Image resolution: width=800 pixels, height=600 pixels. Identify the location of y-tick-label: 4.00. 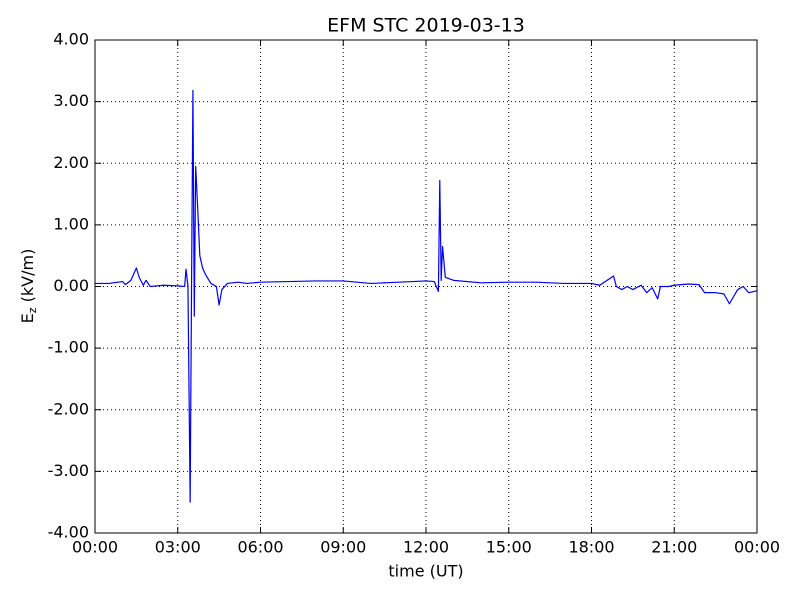
(71, 39).